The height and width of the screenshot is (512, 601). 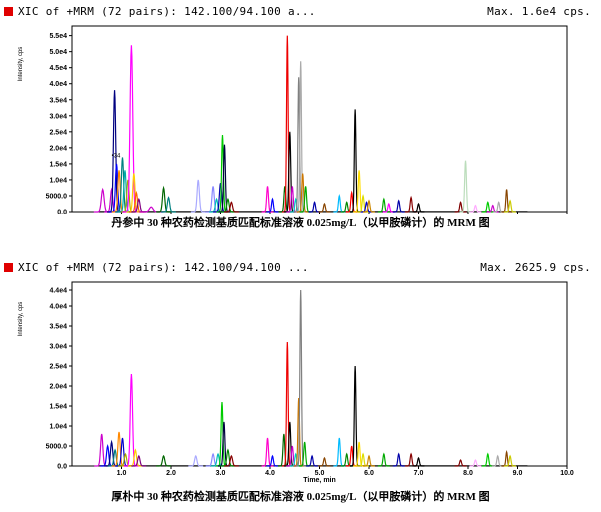 I want to click on y-tick-label: 4.4e4, so click(x=58, y=291).